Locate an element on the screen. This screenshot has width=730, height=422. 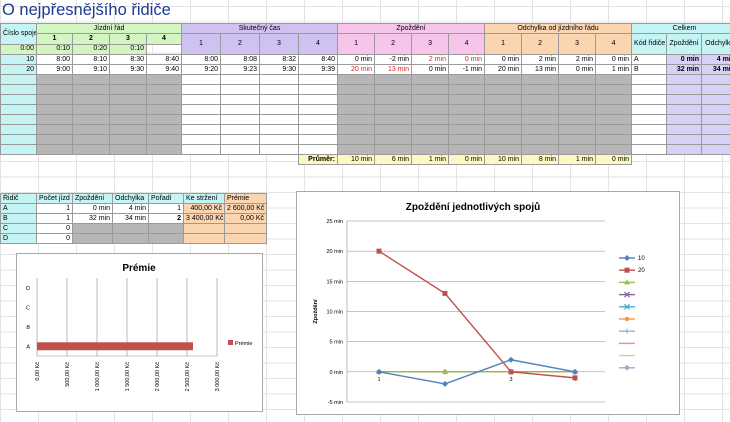
jr-time: 9:10 is located at coordinates (91, 69).